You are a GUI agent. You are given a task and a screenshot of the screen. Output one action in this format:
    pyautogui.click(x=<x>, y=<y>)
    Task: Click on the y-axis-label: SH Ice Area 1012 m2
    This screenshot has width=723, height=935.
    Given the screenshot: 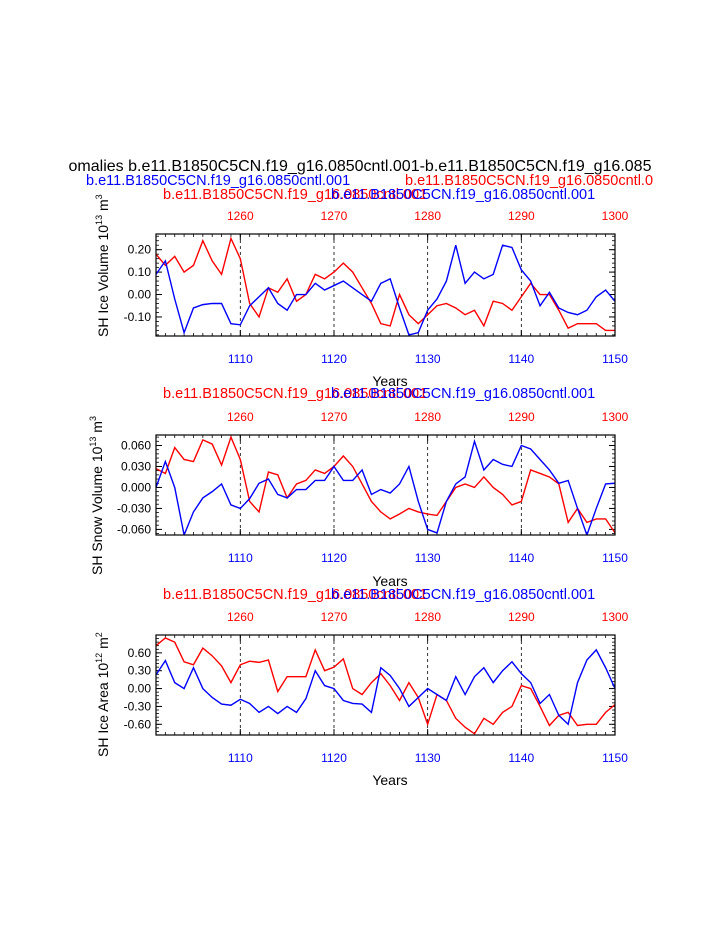 What is the action you would take?
    pyautogui.click(x=102, y=694)
    